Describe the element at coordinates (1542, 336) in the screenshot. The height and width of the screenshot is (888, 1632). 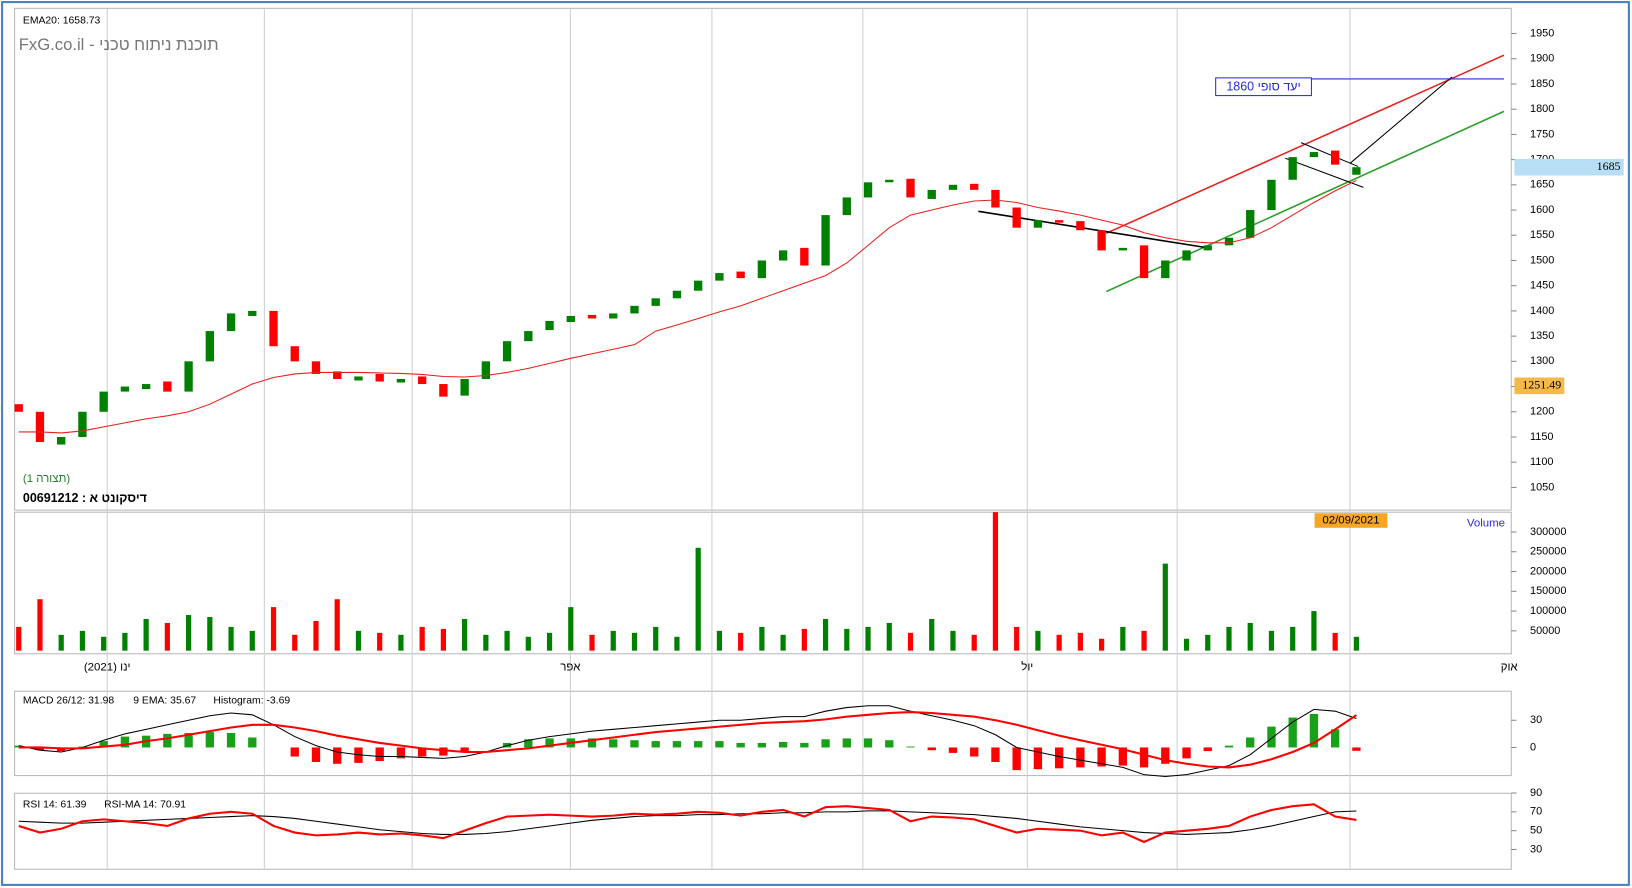
I see `y-tick-label: 1350` at that location.